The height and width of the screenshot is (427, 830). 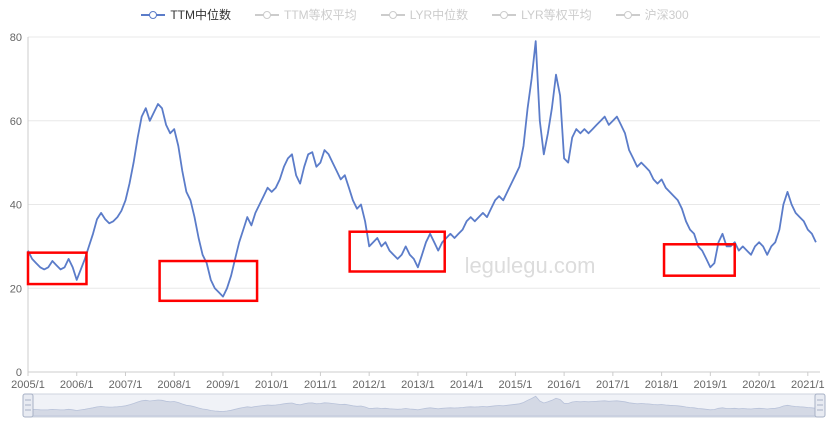 I want to click on legend-item-csi300: 沪深300, so click(x=652, y=14).